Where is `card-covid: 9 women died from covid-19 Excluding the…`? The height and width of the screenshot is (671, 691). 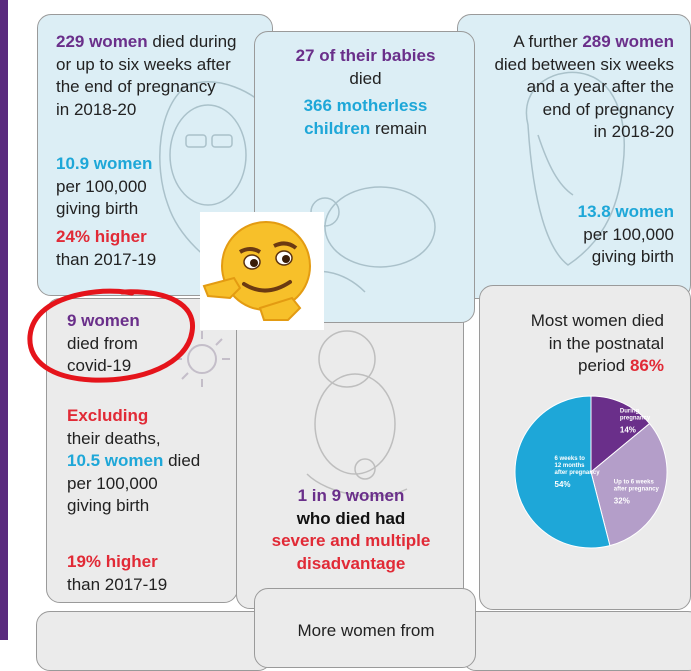
card-covid: 9 women died from covid-19 Excluding the… is located at coordinates (142, 450).